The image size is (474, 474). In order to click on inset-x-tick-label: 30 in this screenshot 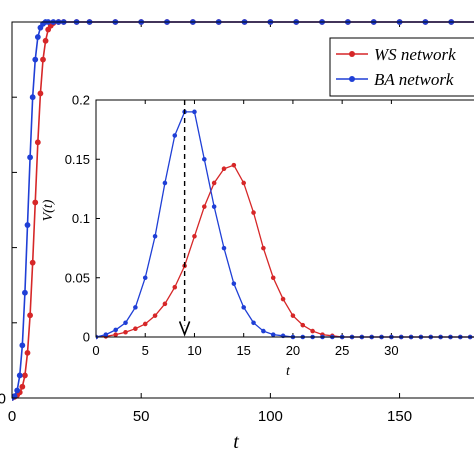, I will do `click(391, 350)`.